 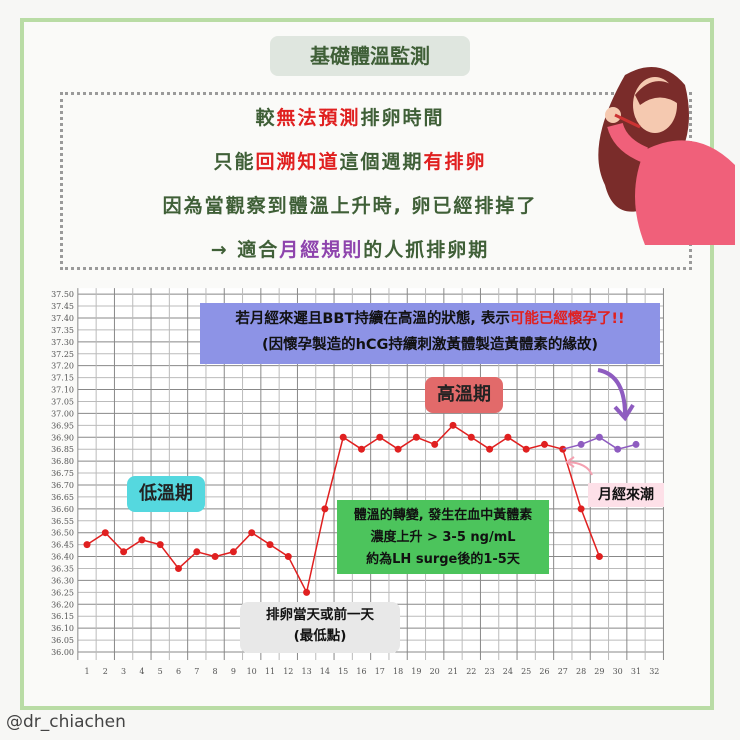 I want to click on page-title: 基礎體溫監測, so click(x=370, y=56).